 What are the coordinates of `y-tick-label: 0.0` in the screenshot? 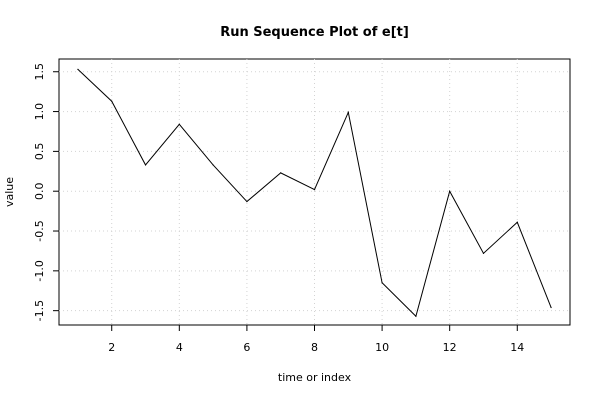 It's located at (39, 191).